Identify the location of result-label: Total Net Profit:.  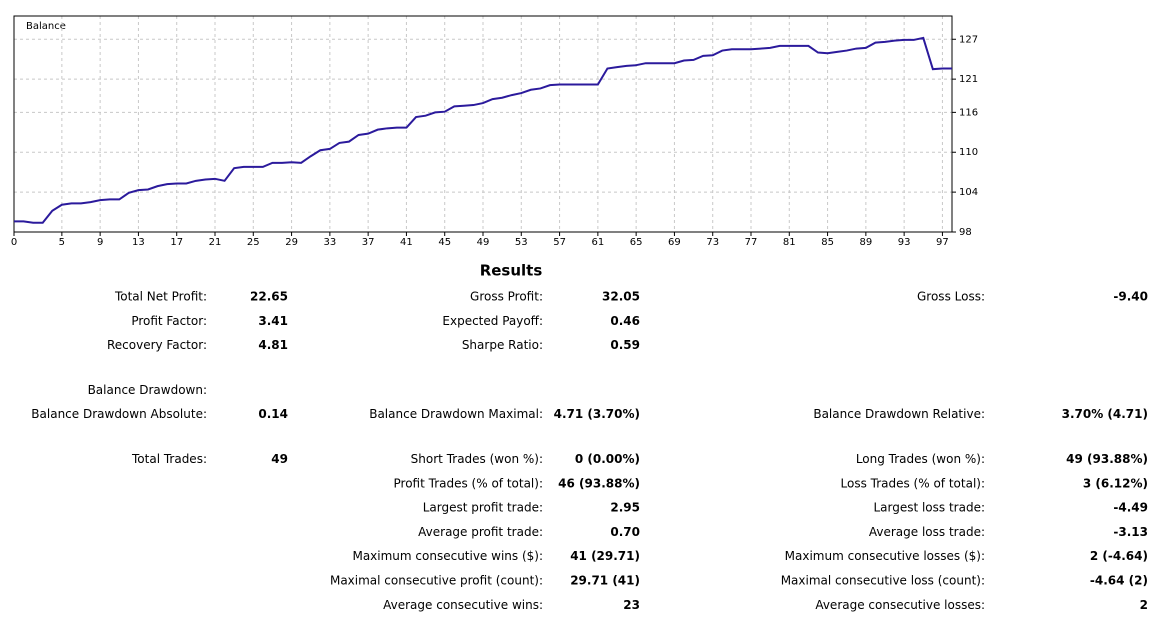
(160, 297).